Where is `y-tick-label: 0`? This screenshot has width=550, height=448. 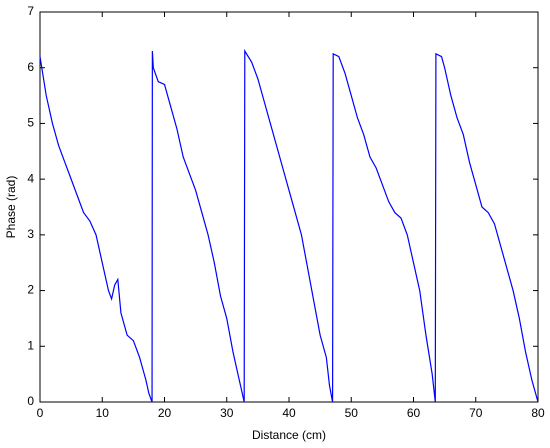
y-tick-label: 0 is located at coordinates (30, 401).